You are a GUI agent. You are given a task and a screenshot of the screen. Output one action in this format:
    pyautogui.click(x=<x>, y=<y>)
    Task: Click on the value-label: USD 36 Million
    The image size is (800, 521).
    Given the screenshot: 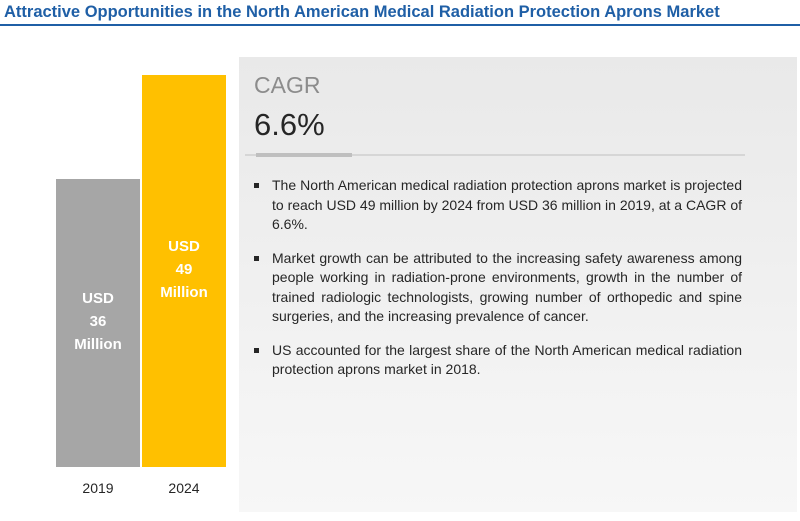 What is the action you would take?
    pyautogui.click(x=98, y=321)
    